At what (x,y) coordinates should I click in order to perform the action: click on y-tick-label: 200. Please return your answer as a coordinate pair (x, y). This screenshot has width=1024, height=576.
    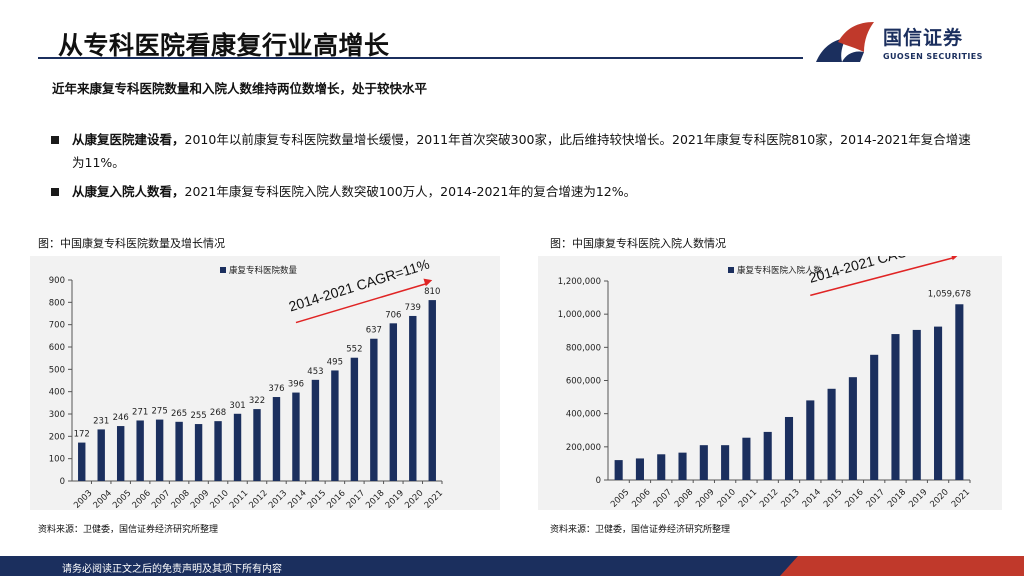
    Looking at the image, I should click on (57, 437).